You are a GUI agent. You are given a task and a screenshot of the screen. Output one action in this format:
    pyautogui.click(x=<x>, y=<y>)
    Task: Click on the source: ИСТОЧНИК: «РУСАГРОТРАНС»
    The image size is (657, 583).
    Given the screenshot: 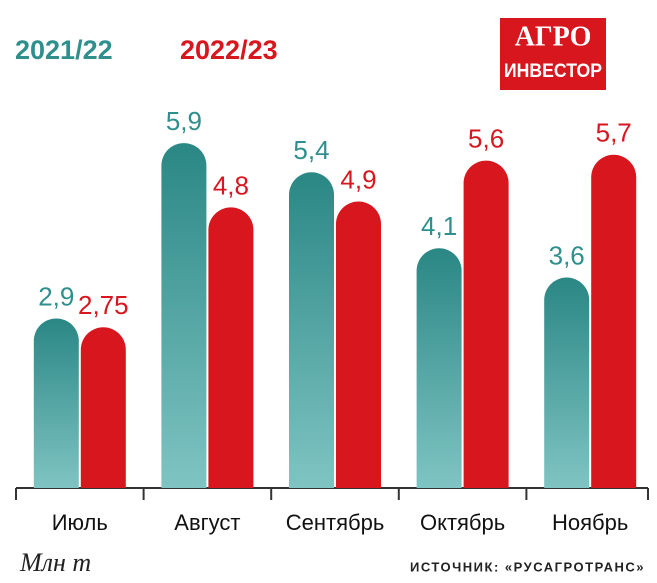 What is the action you would take?
    pyautogui.click(x=527, y=566)
    